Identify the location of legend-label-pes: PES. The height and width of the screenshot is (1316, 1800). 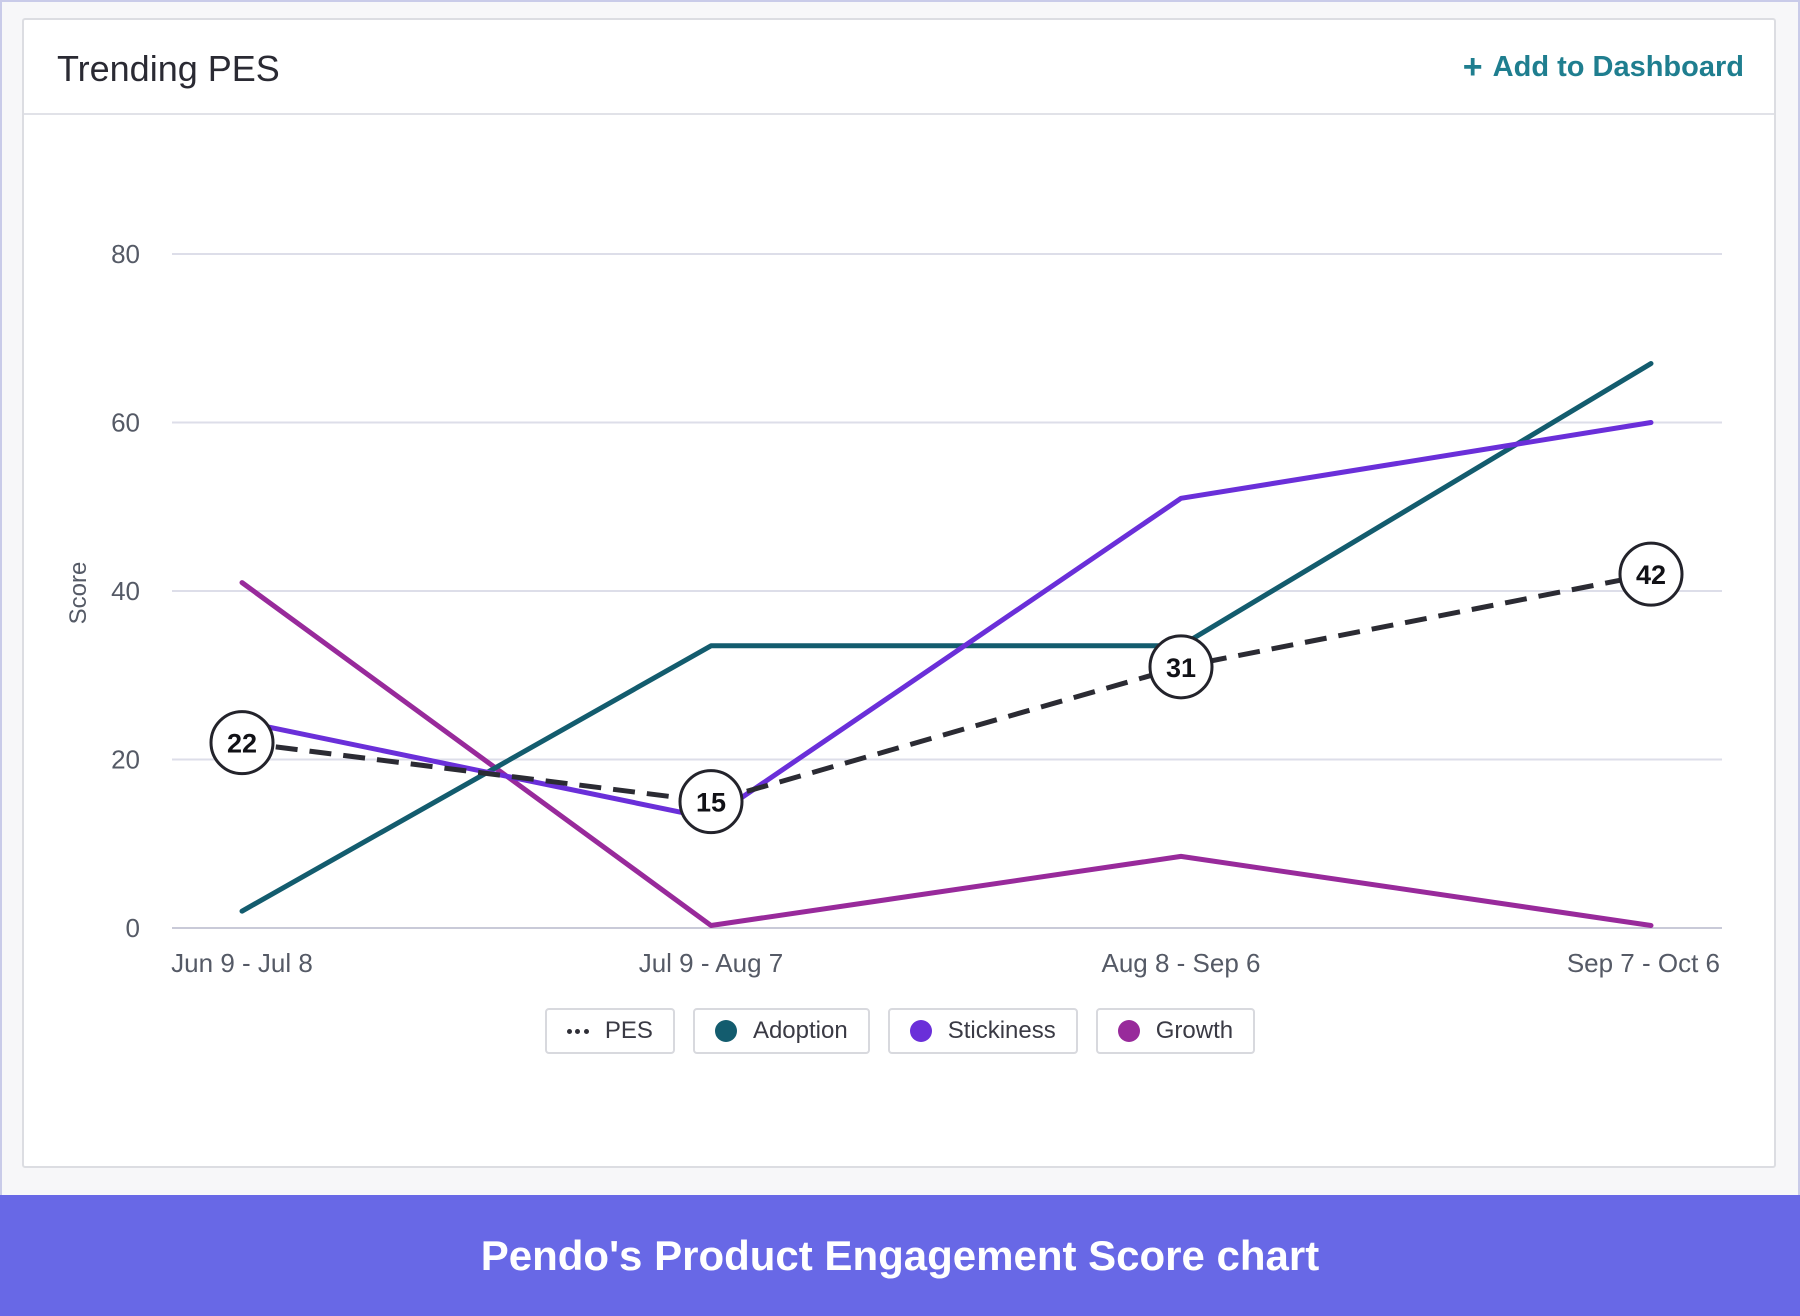
(628, 1030).